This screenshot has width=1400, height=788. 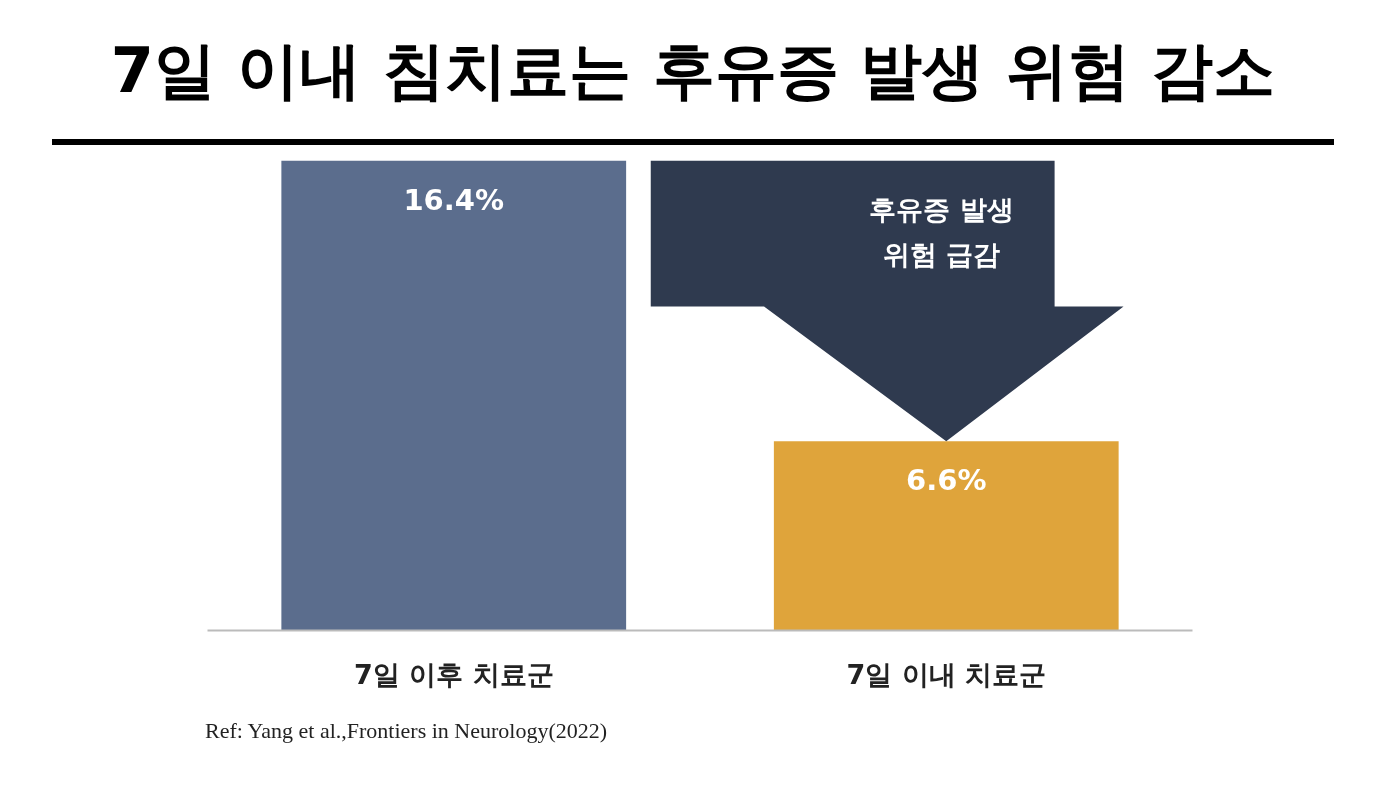 I want to click on chart-title: 7일 이내 침치료는 후유증 발생 위험 감소, so click(x=693, y=71).